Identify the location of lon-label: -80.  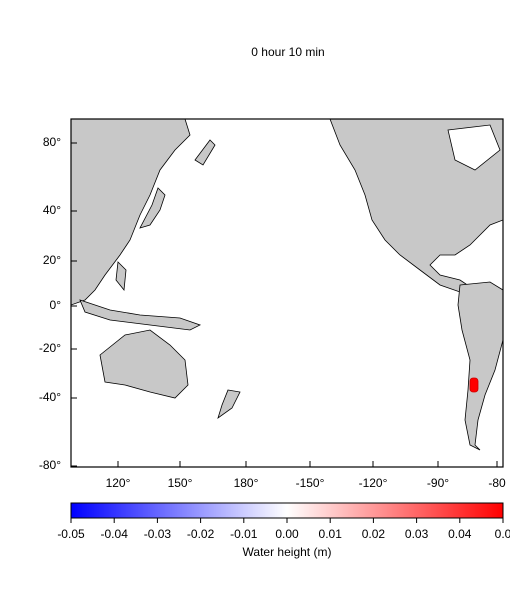
(497, 483).